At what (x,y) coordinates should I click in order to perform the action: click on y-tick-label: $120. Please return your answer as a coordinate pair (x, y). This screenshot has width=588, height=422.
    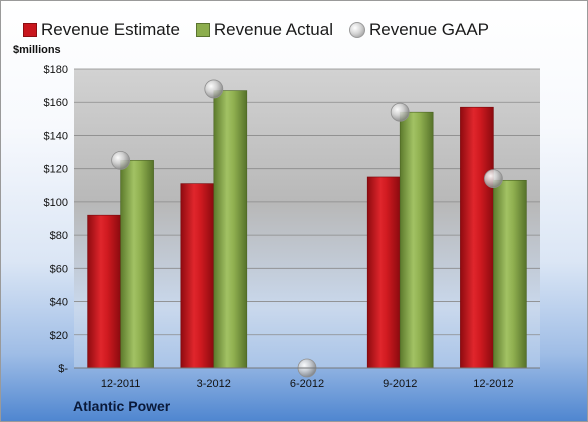
    Looking at the image, I should click on (56, 170).